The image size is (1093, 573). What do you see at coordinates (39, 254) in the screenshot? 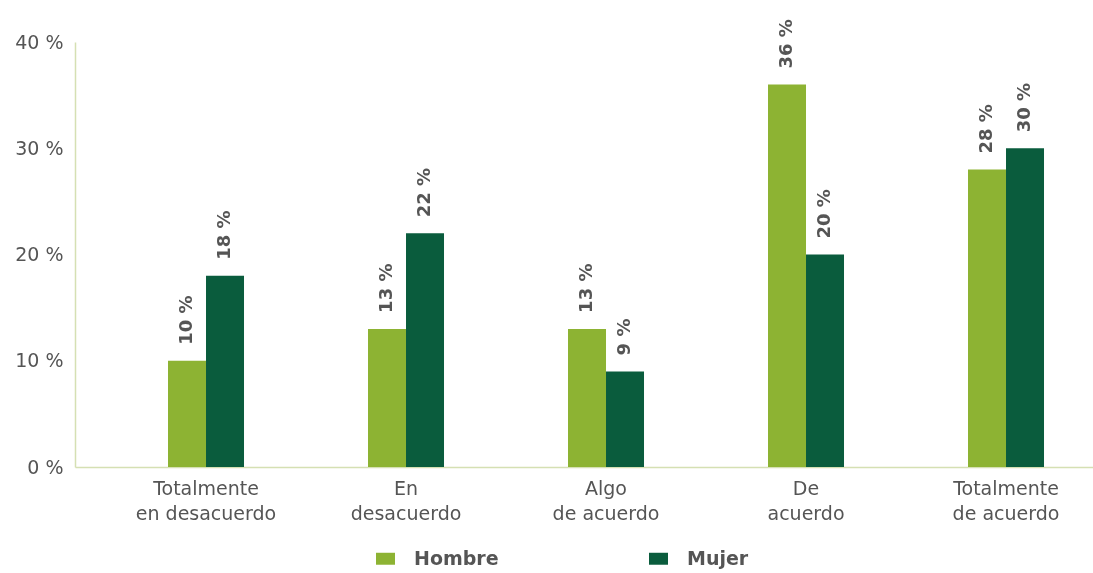
I see `y-tick-label: 20 %` at bounding box center [39, 254].